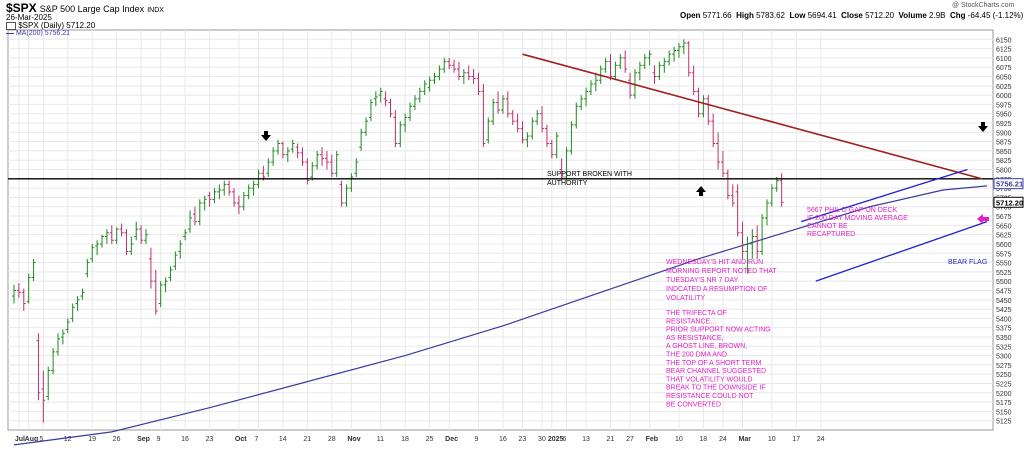 The width and height of the screenshot is (1024, 451). I want to click on y-tick-label: 5475, so click(1004, 291).